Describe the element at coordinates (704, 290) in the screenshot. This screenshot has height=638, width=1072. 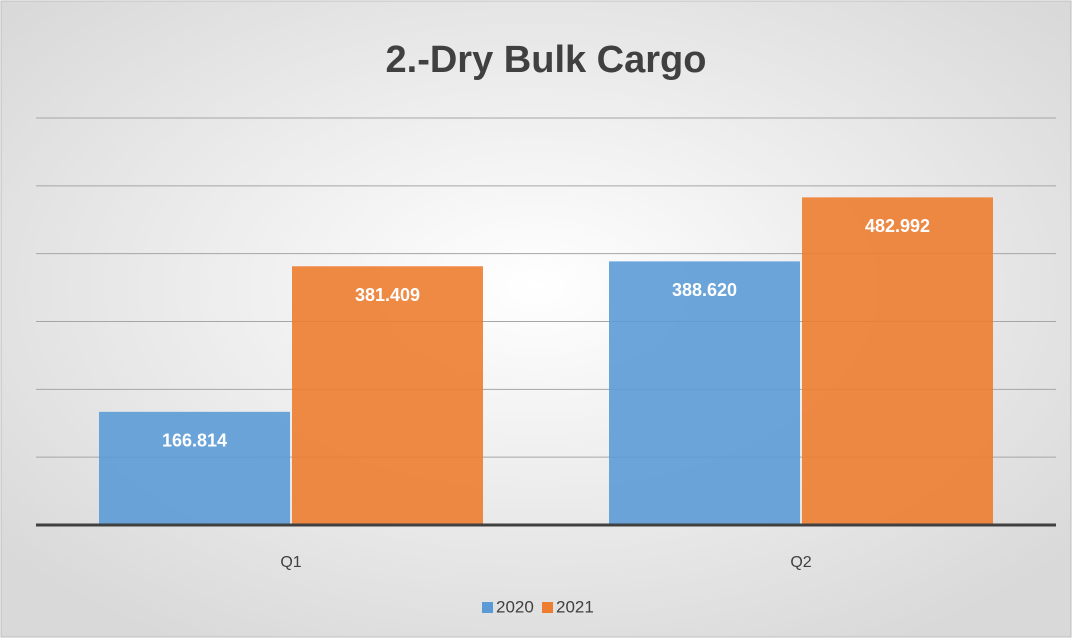
I see `data-label: 388.620` at that location.